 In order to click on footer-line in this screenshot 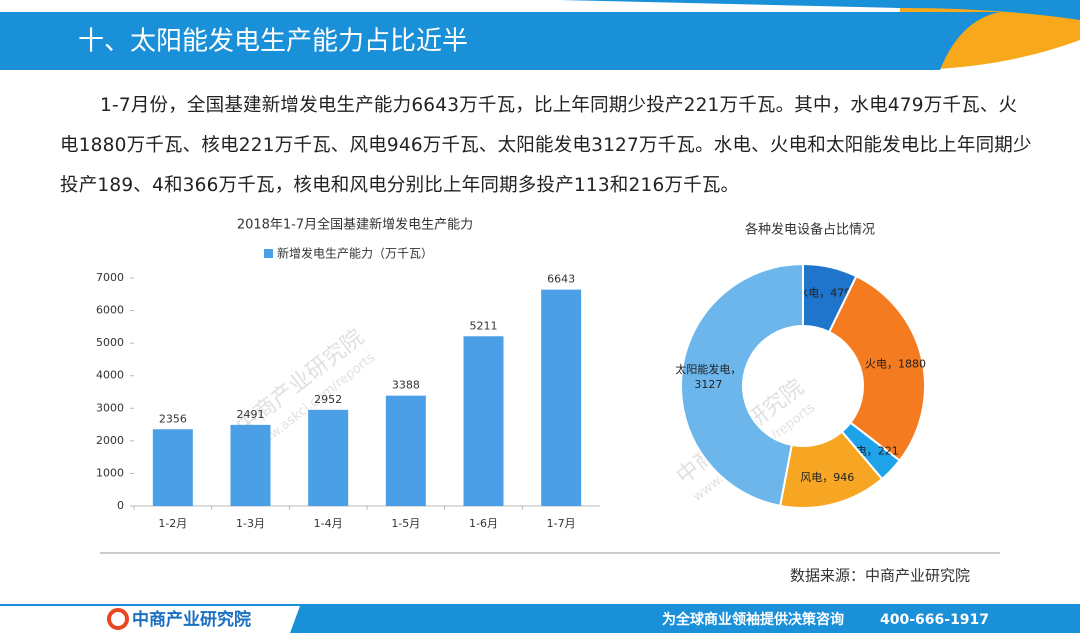, I will do `click(540, 605)`.